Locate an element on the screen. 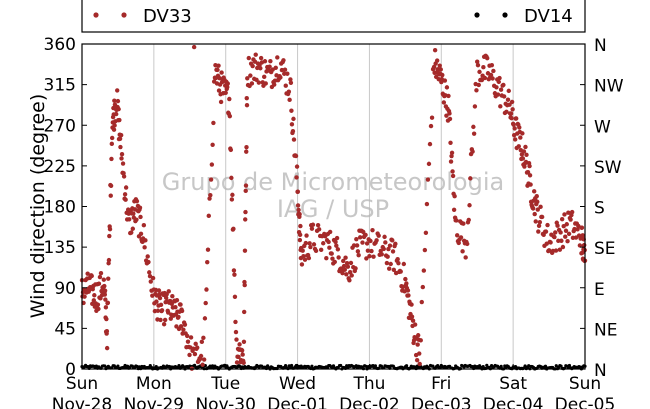 Image resolution: width=650 pixels, height=409 pixels. right-axis-ticks: N NE E SE S SW W NW N is located at coordinates (602, 208).